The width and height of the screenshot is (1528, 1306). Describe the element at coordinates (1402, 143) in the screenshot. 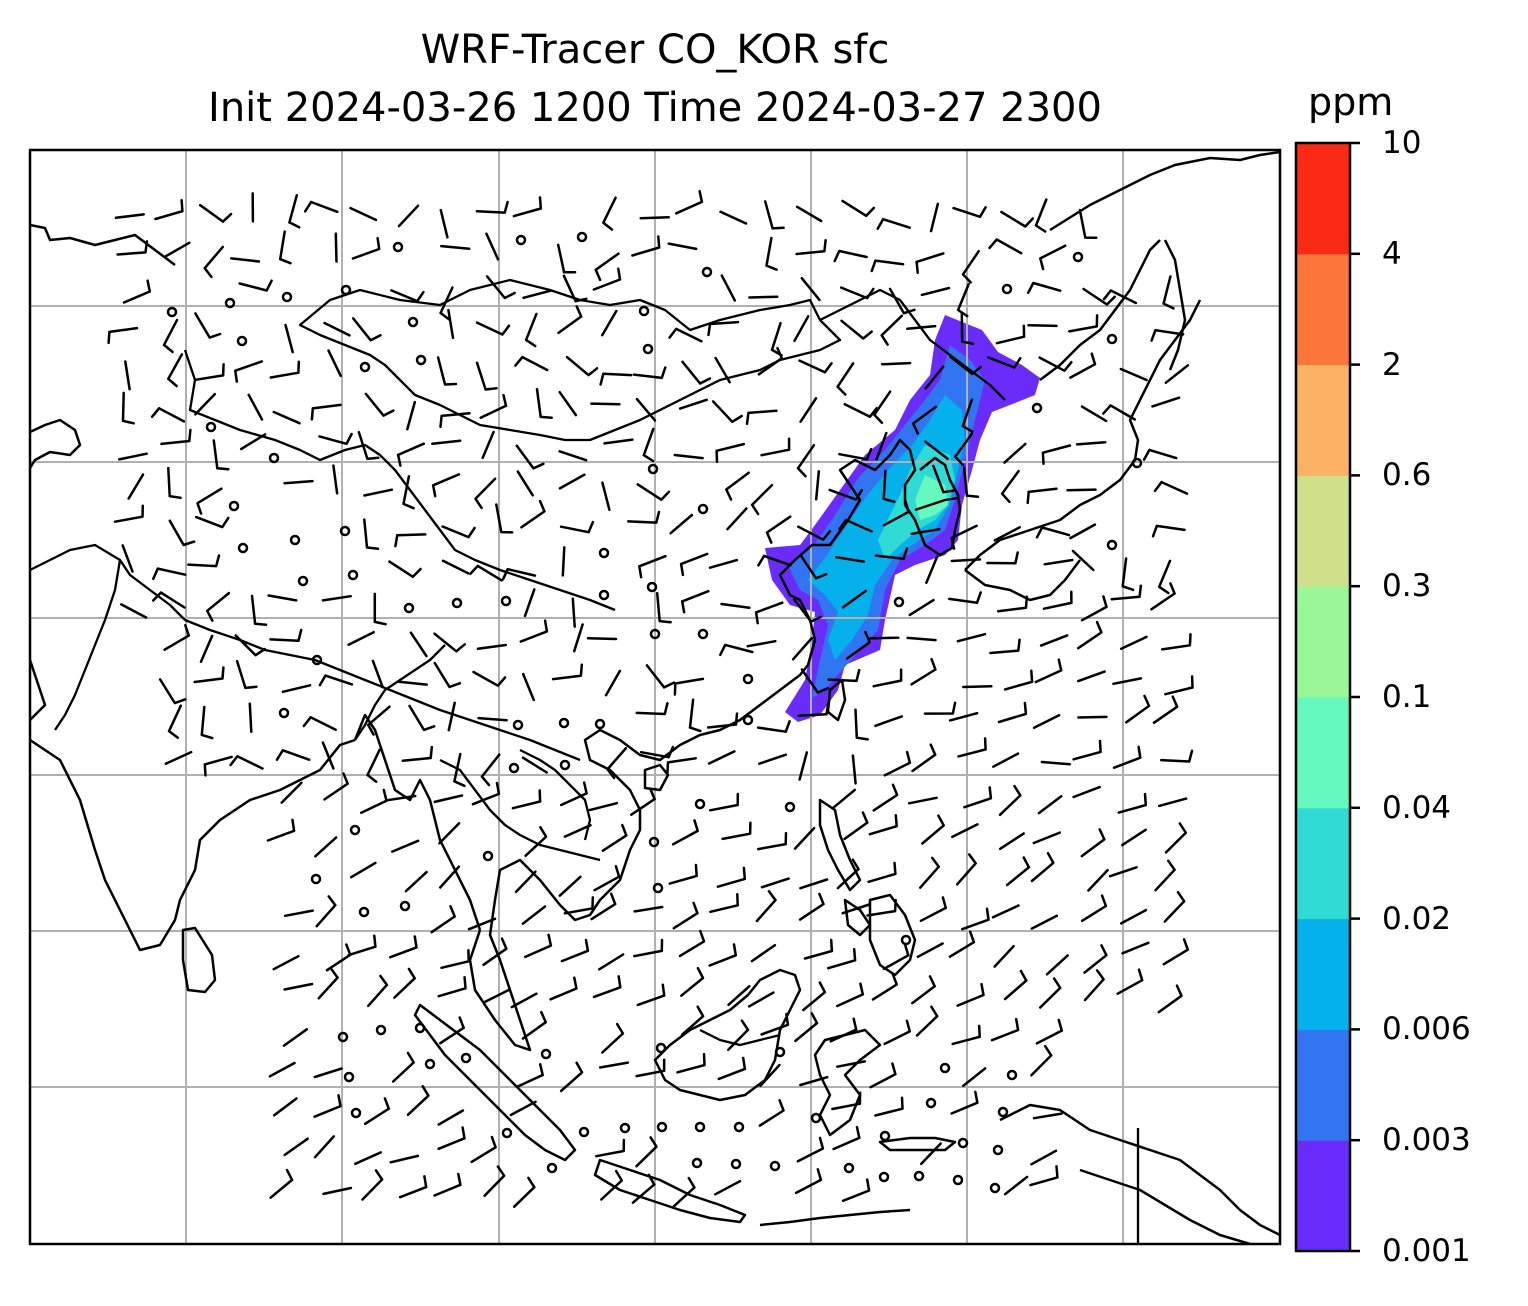

I see `colorbar-tick-label: 10` at that location.